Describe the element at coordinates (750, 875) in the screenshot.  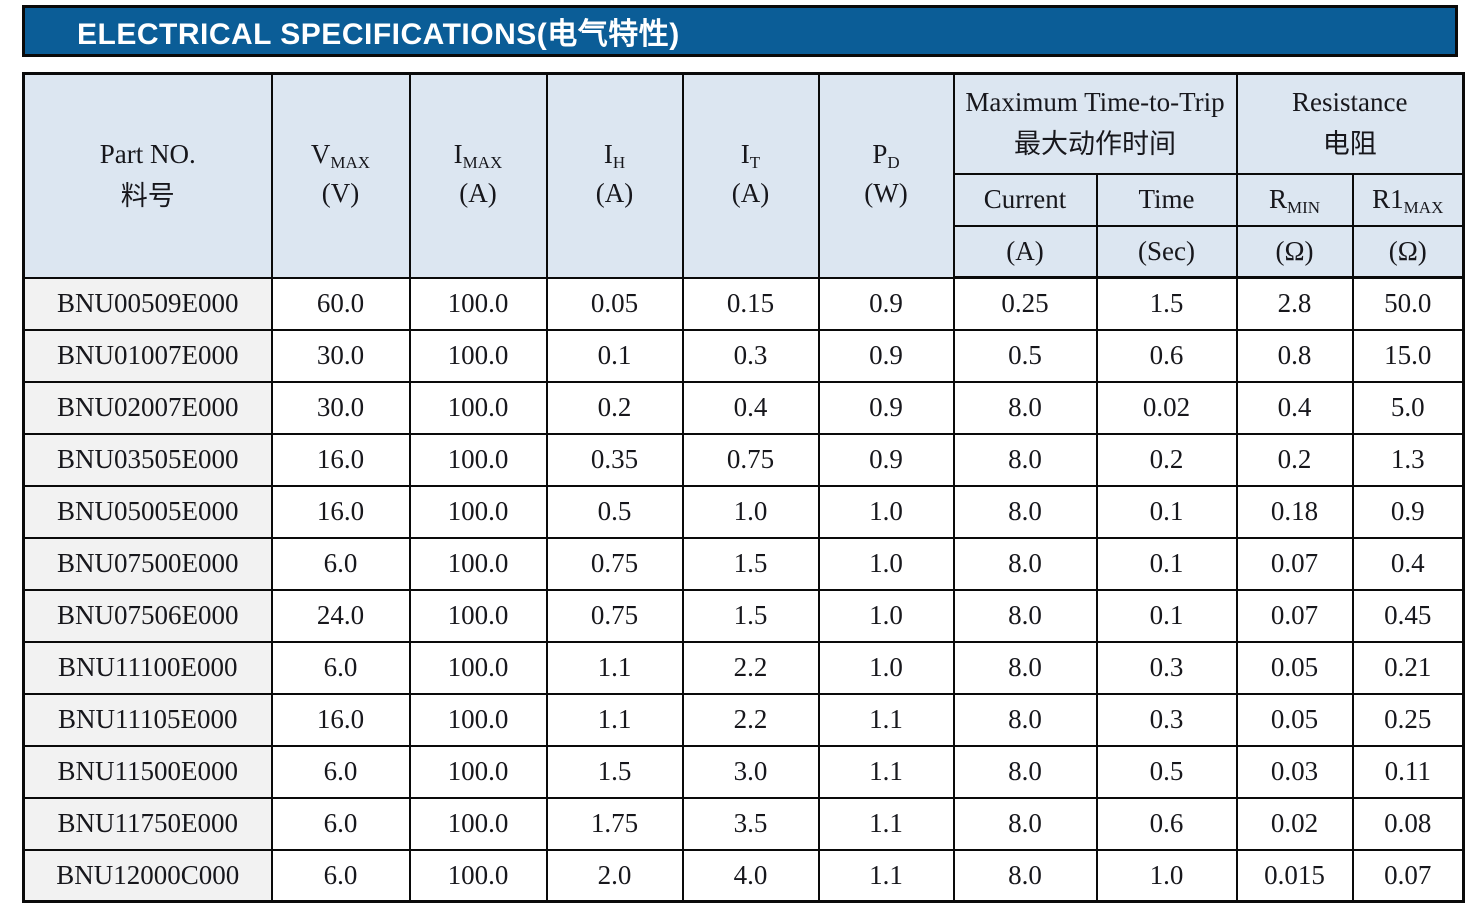
I see `value-cell: 4.0` at that location.